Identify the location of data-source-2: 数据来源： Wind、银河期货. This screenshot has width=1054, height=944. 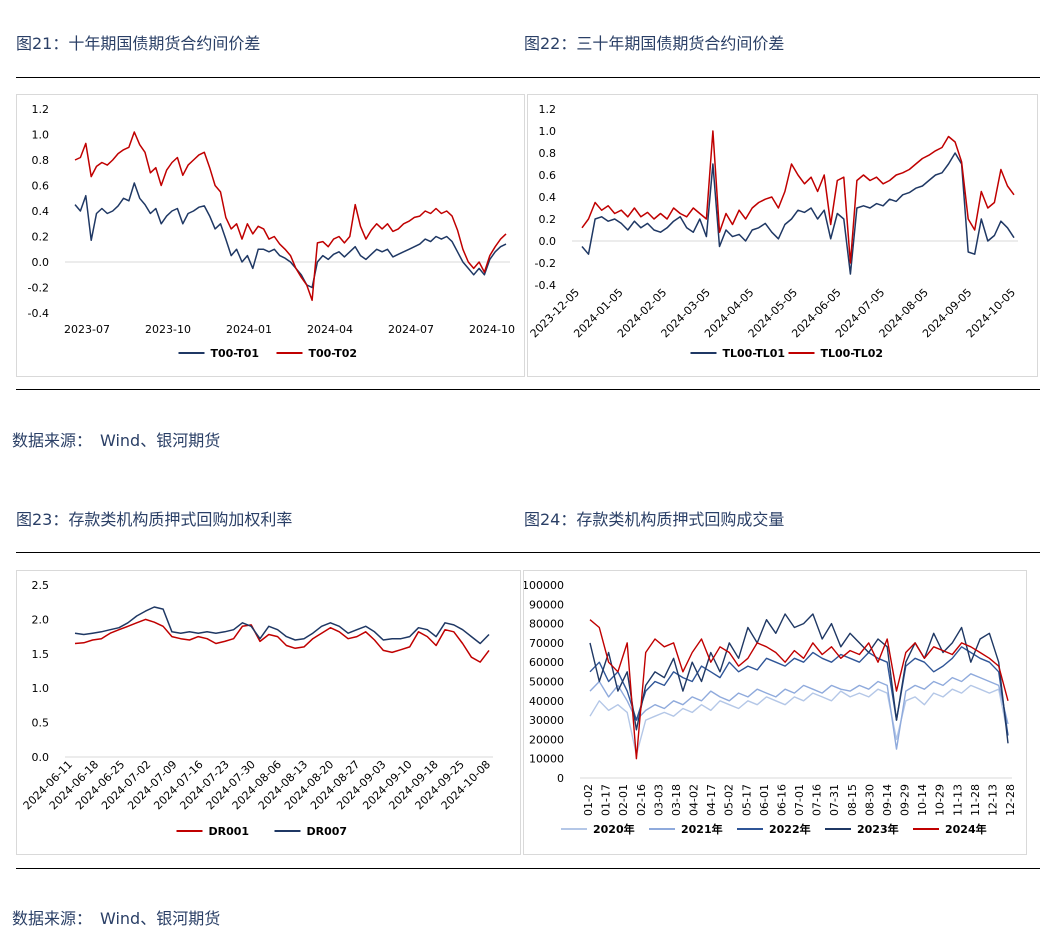
(116, 918).